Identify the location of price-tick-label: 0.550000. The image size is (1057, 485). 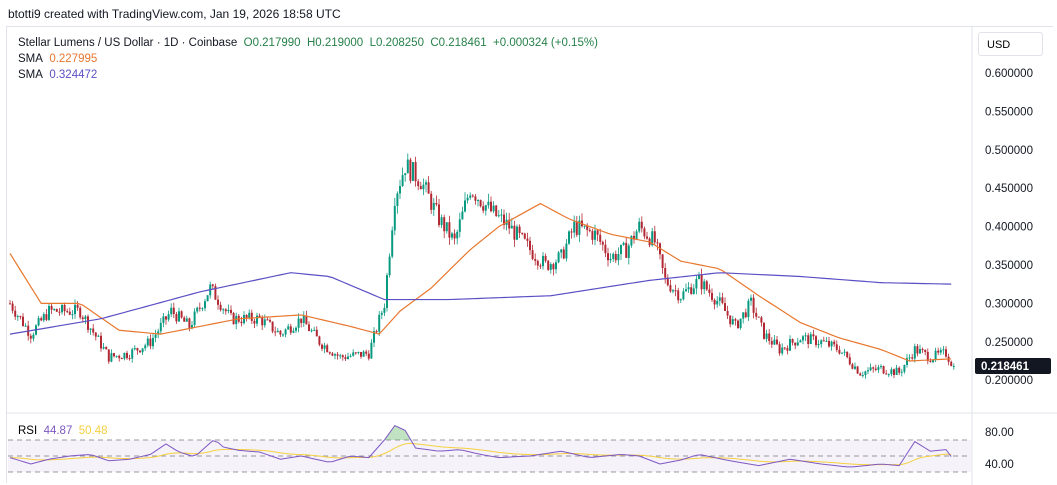
(1009, 112).